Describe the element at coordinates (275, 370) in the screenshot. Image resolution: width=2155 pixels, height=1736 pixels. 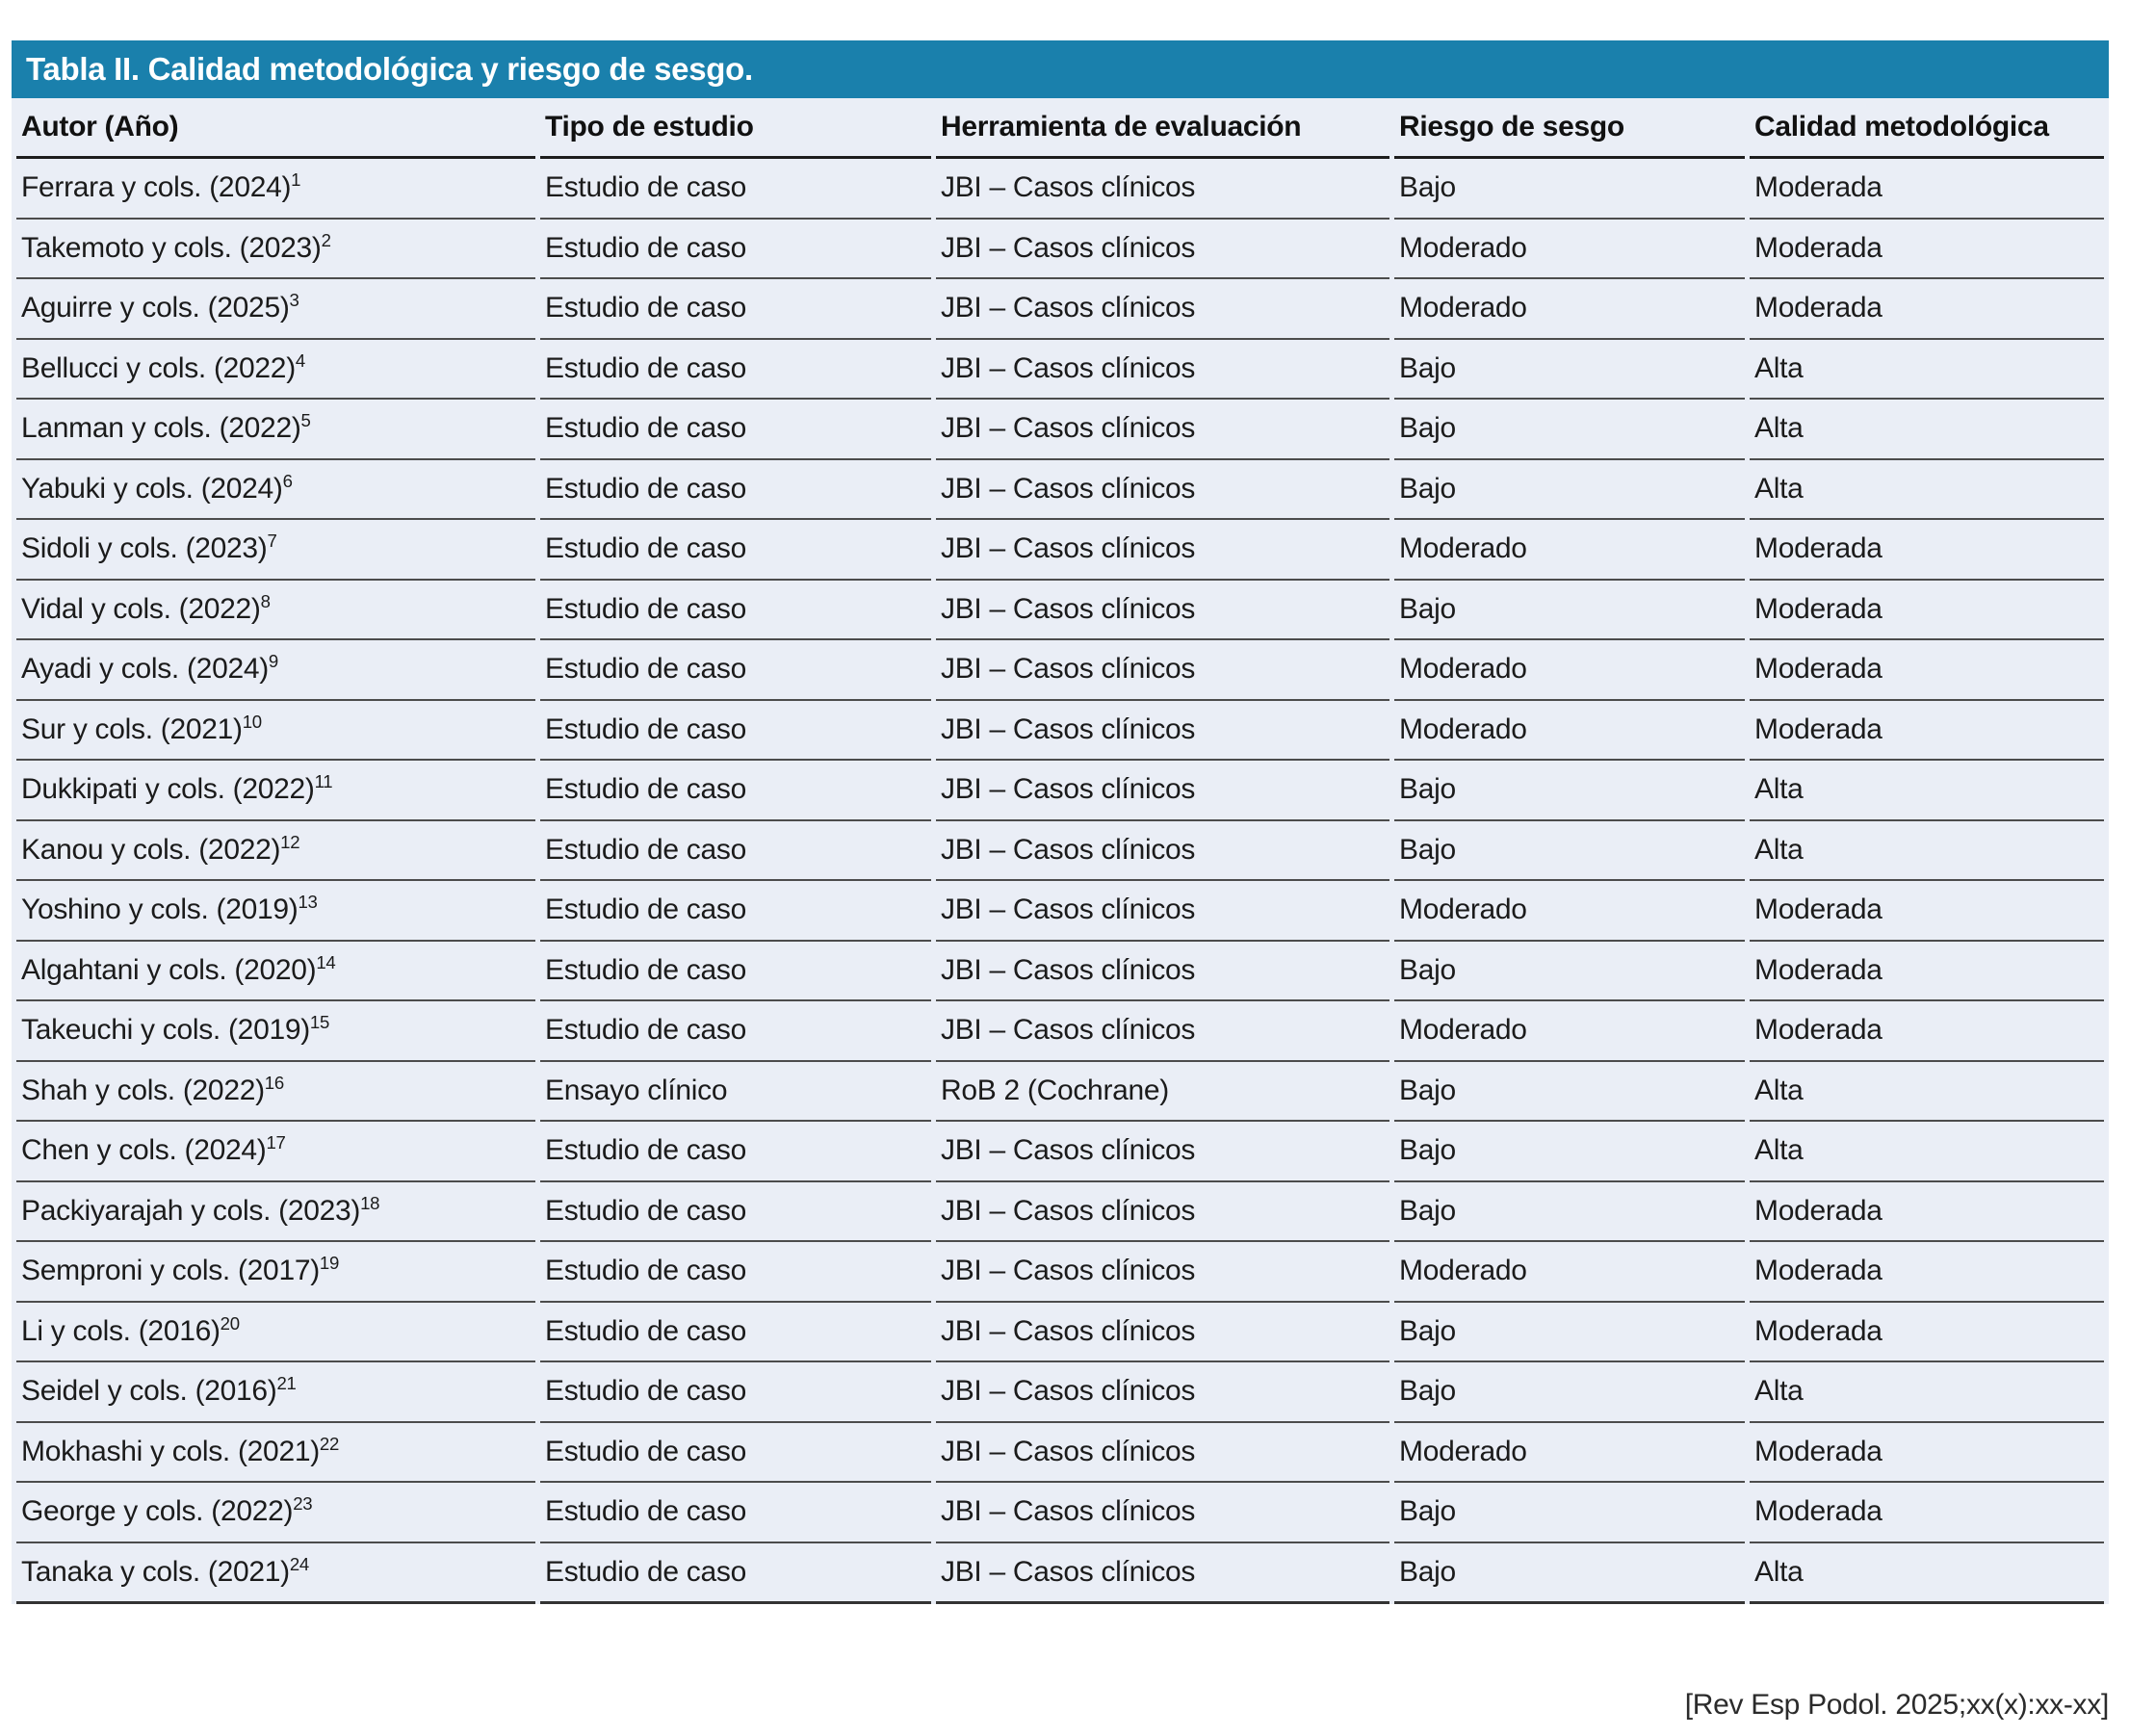
I see `author-cell: Bellucci y cols. (2022)4` at that location.